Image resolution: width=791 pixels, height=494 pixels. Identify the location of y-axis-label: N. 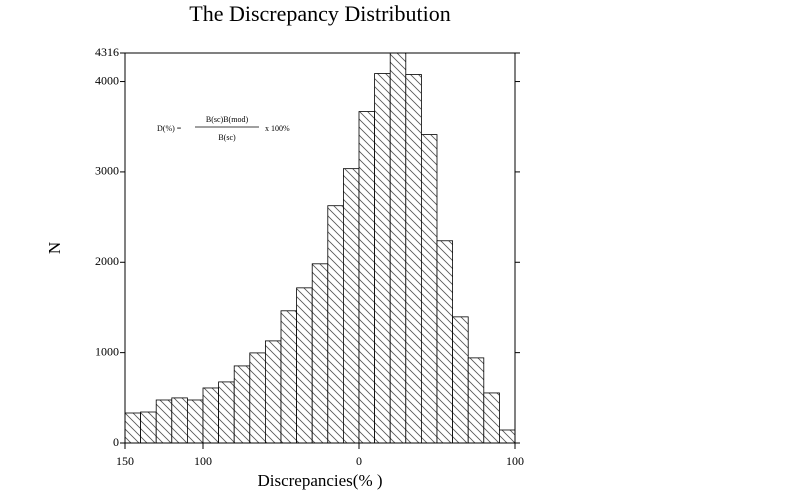
(54, 248).